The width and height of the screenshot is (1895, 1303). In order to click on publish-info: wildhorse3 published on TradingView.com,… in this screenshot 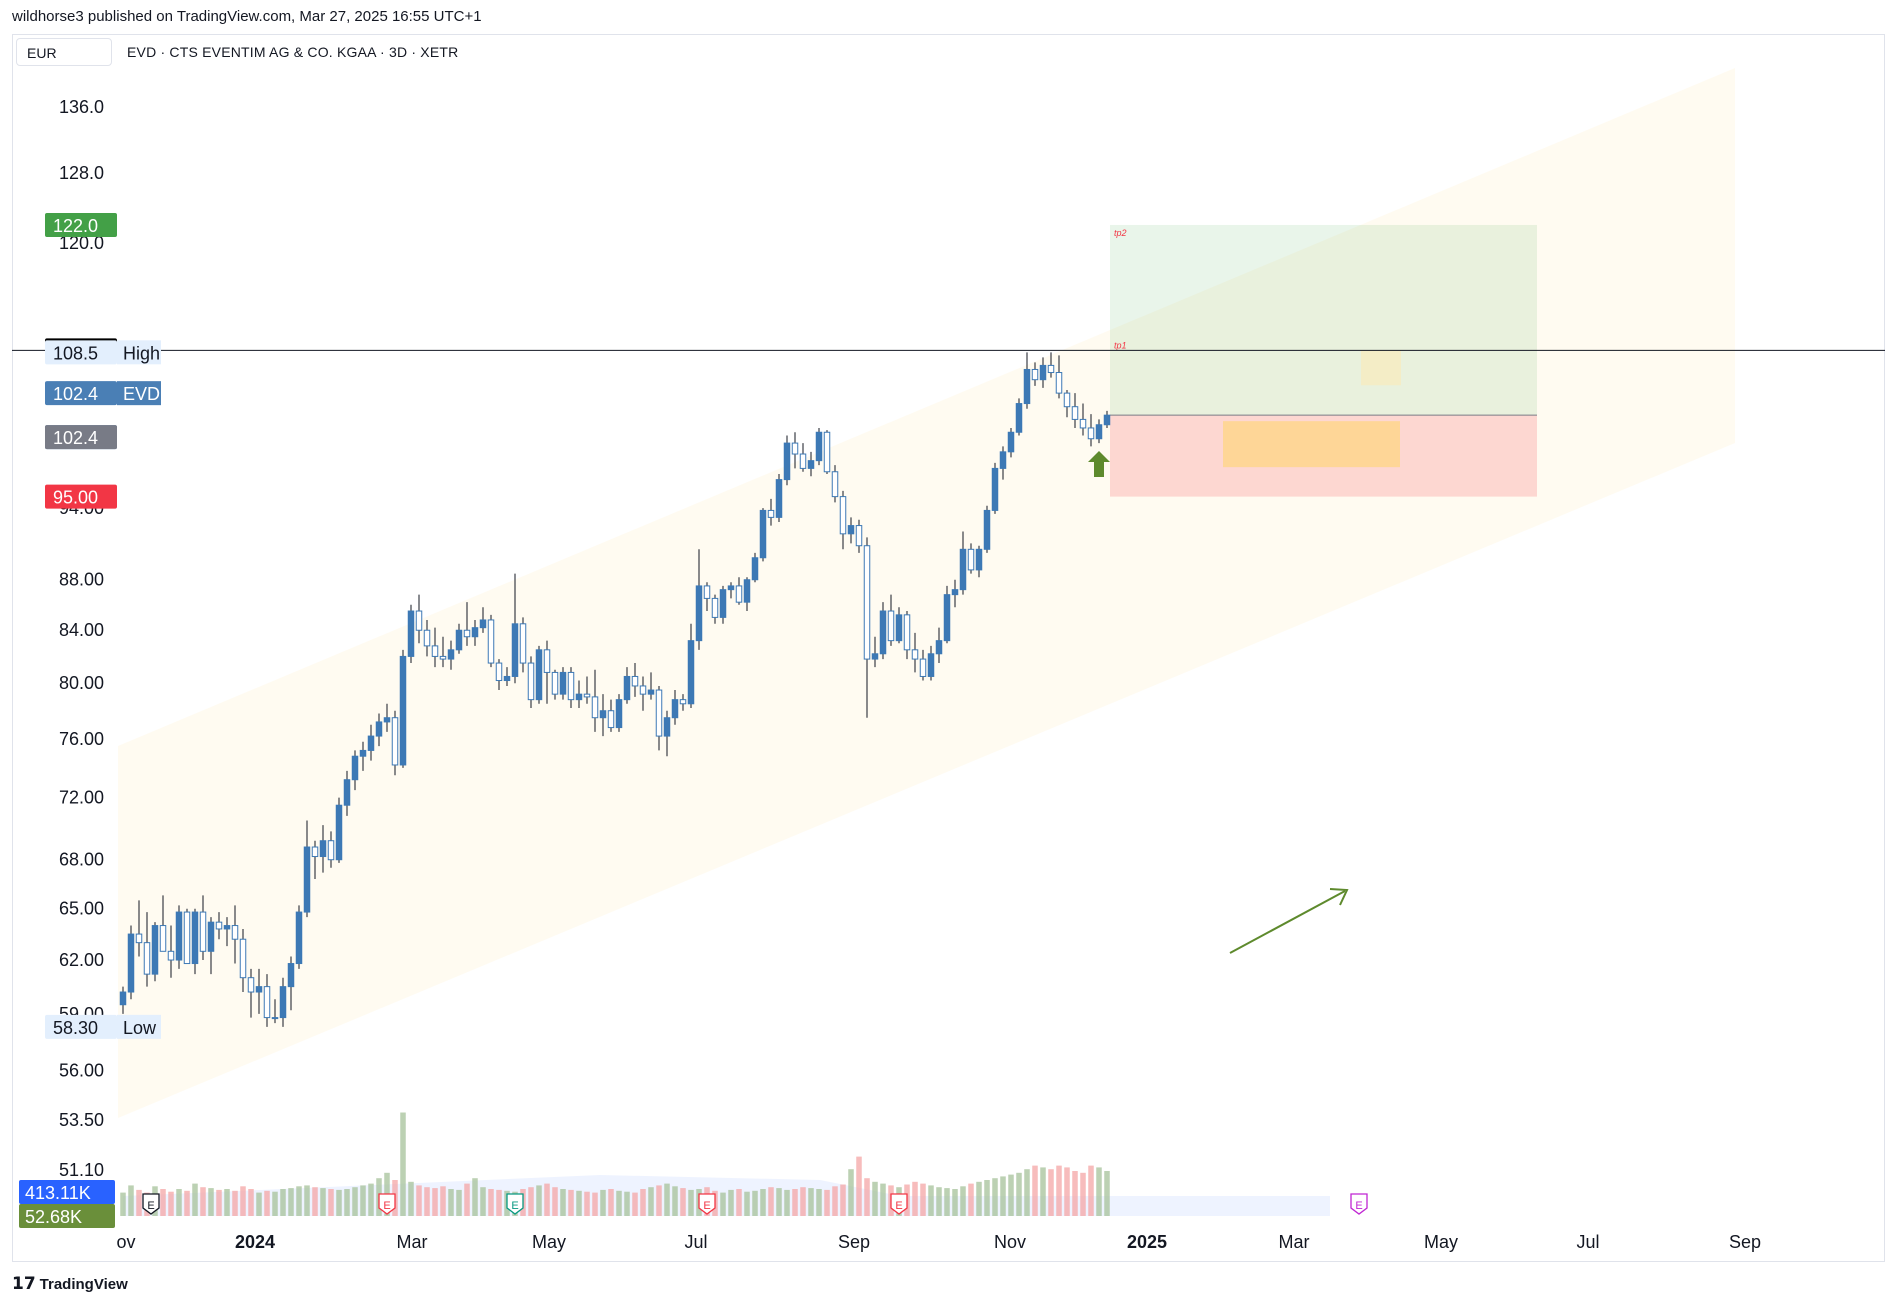, I will do `click(247, 16)`.